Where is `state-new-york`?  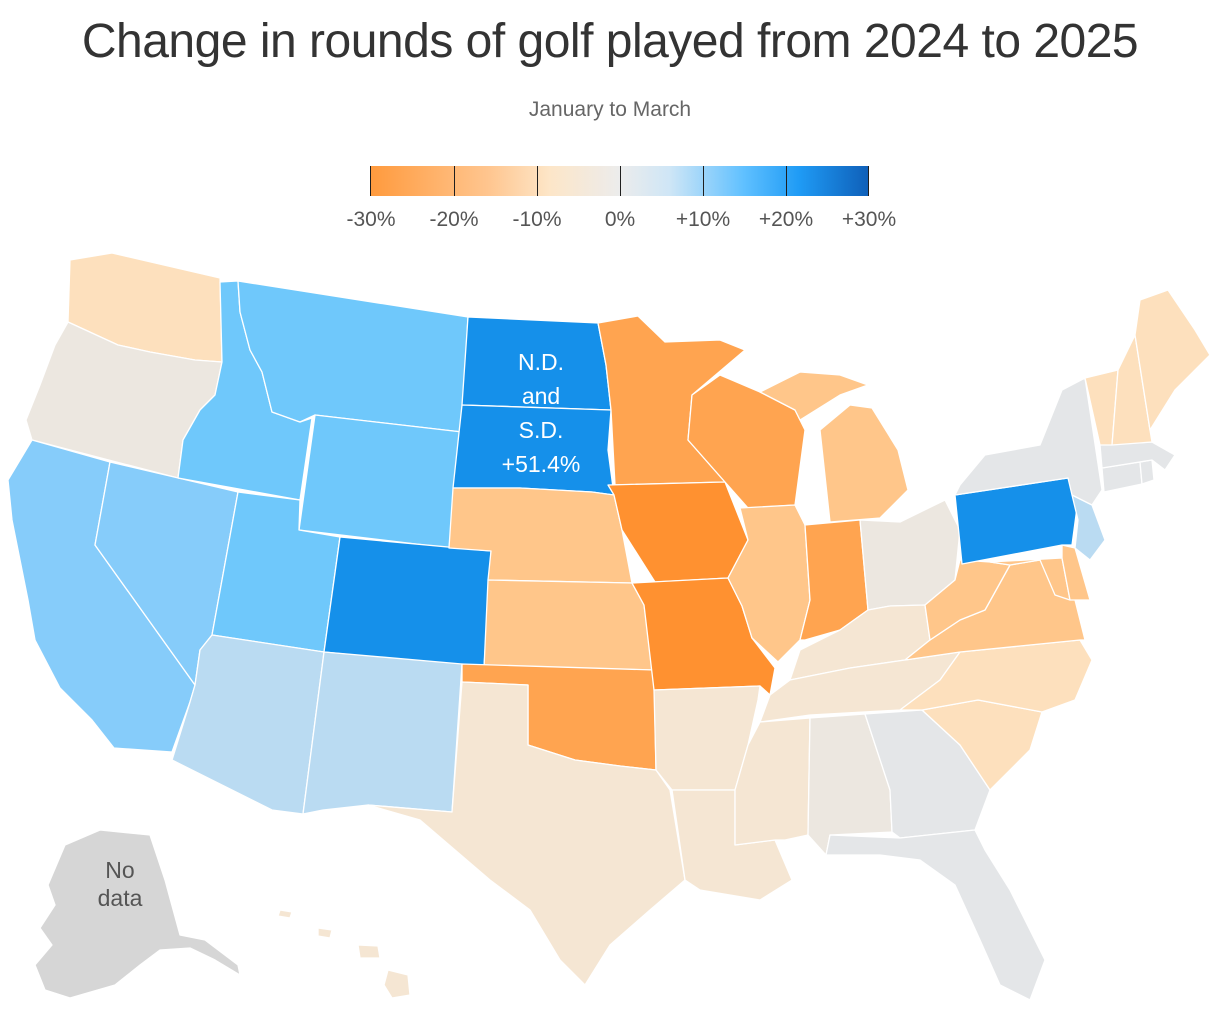
state-new-york is located at coordinates (1028, 441).